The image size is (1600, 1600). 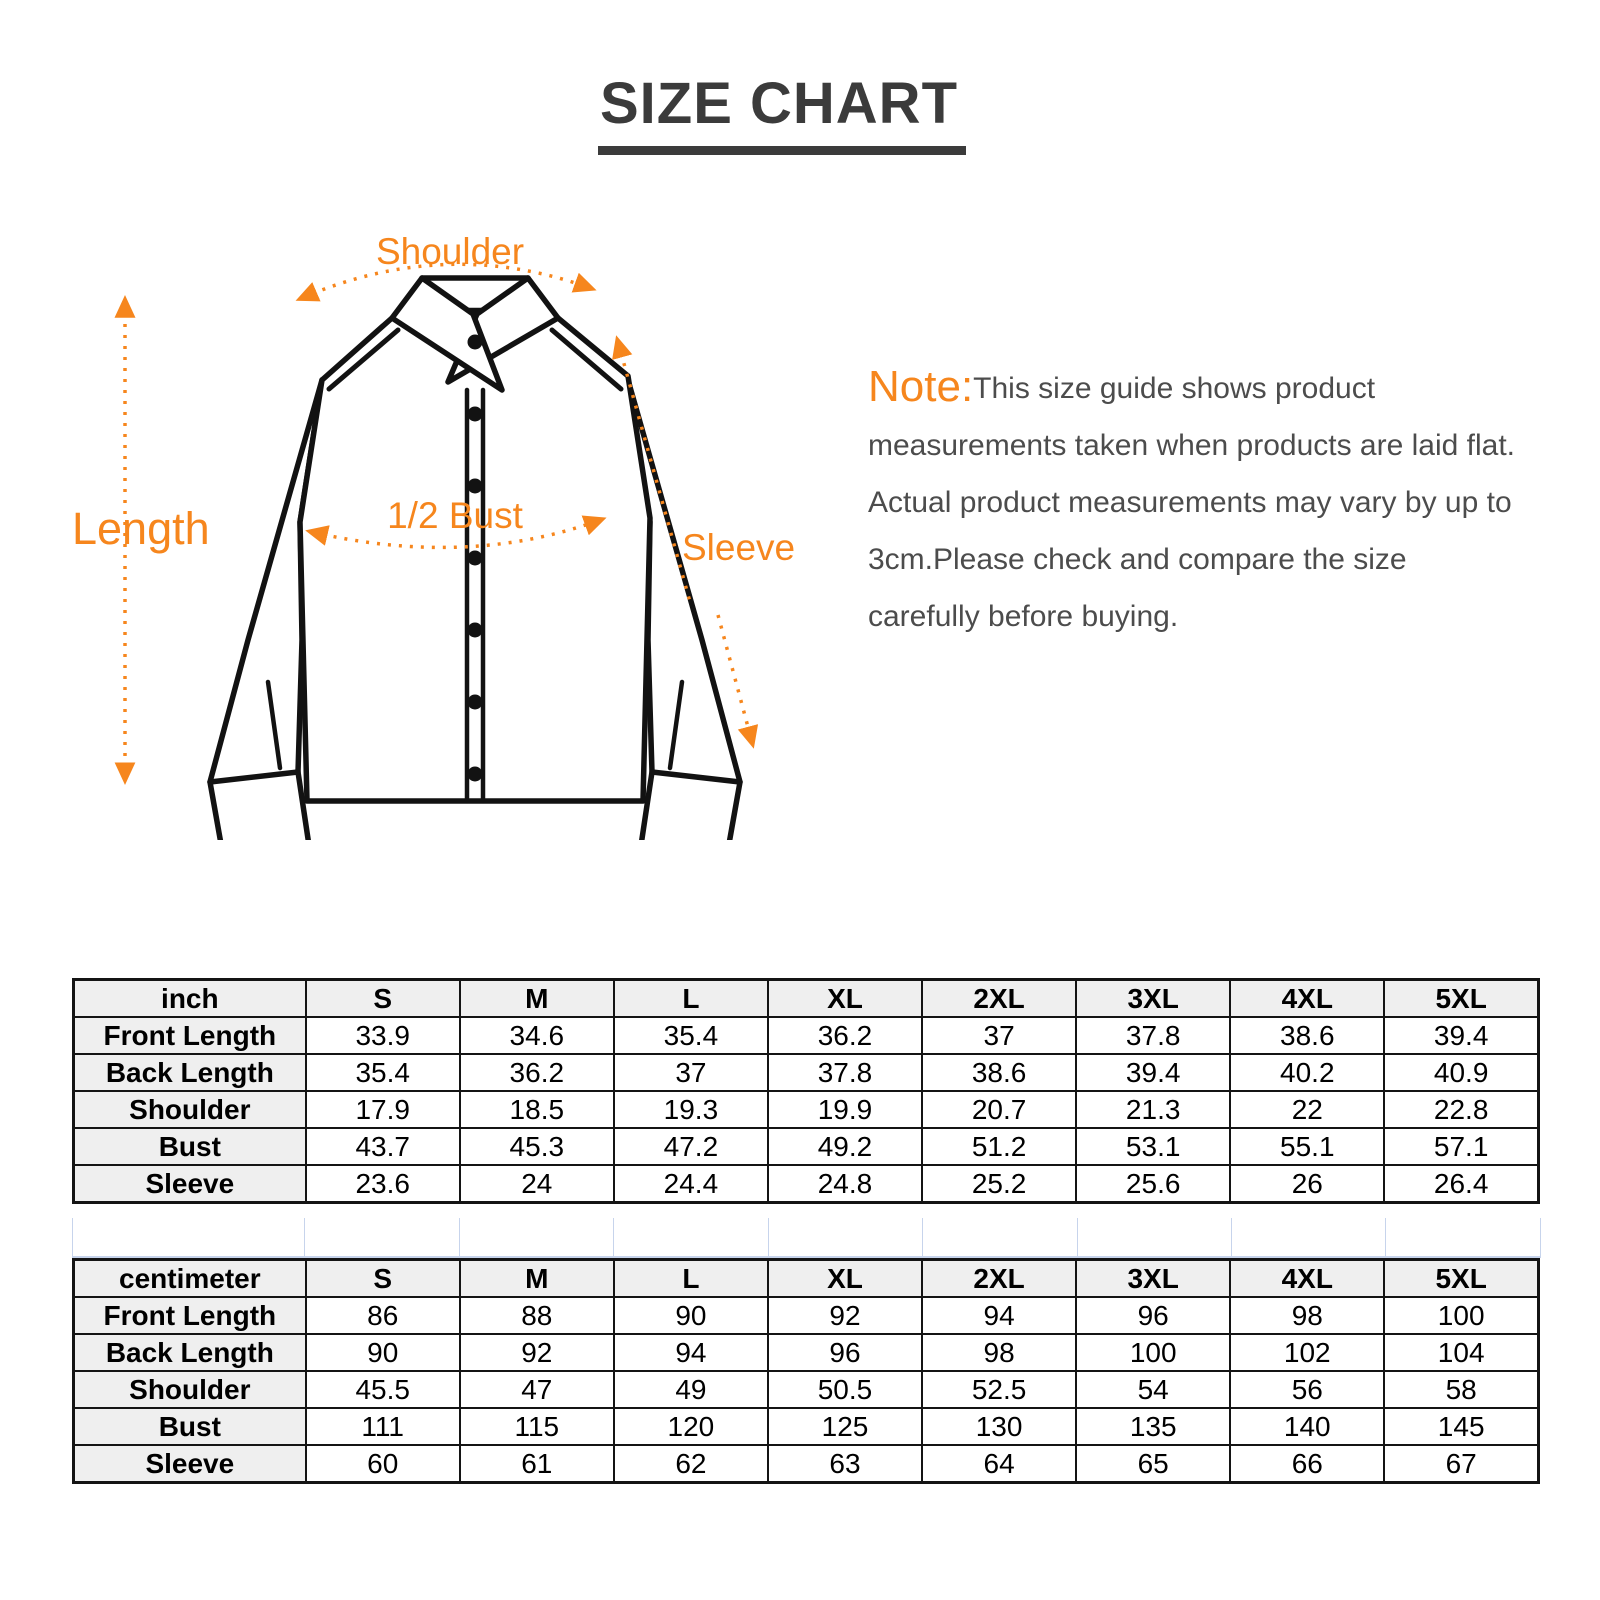 What do you see at coordinates (845, 1389) in the screenshot?
I see `value-cell: 50.5` at bounding box center [845, 1389].